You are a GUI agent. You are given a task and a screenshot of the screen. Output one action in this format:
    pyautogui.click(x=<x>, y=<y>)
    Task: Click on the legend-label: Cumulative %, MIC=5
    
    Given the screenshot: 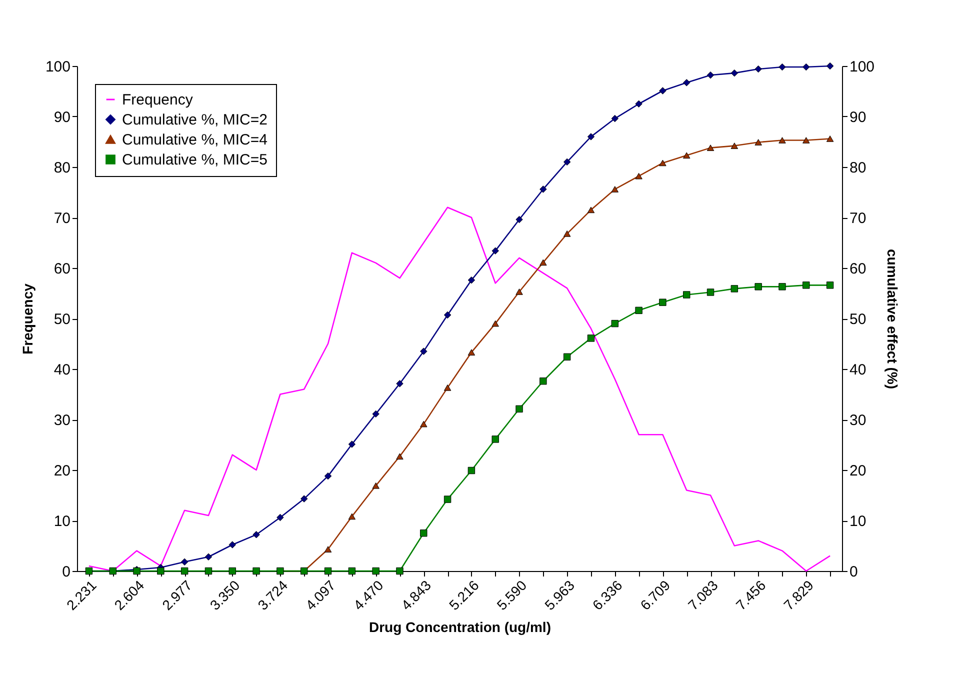 What is the action you would take?
    pyautogui.click(x=195, y=160)
    